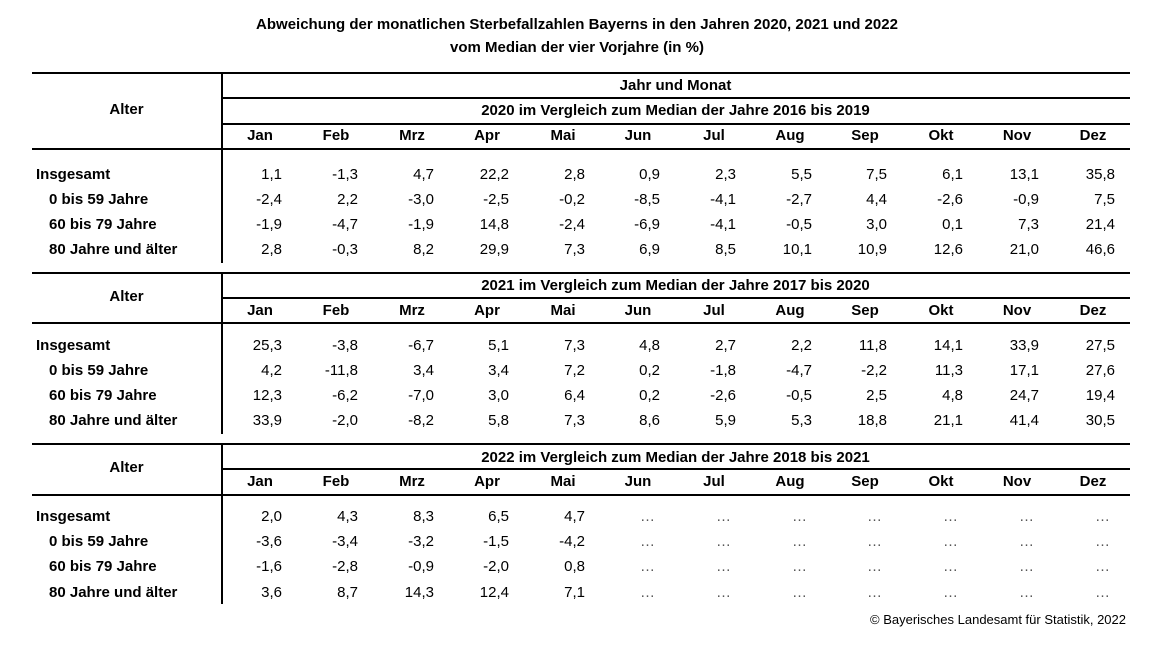 This screenshot has width=1154, height=646. Describe the element at coordinates (574, 395) in the screenshot. I see `table-cell: 6,4` at that location.